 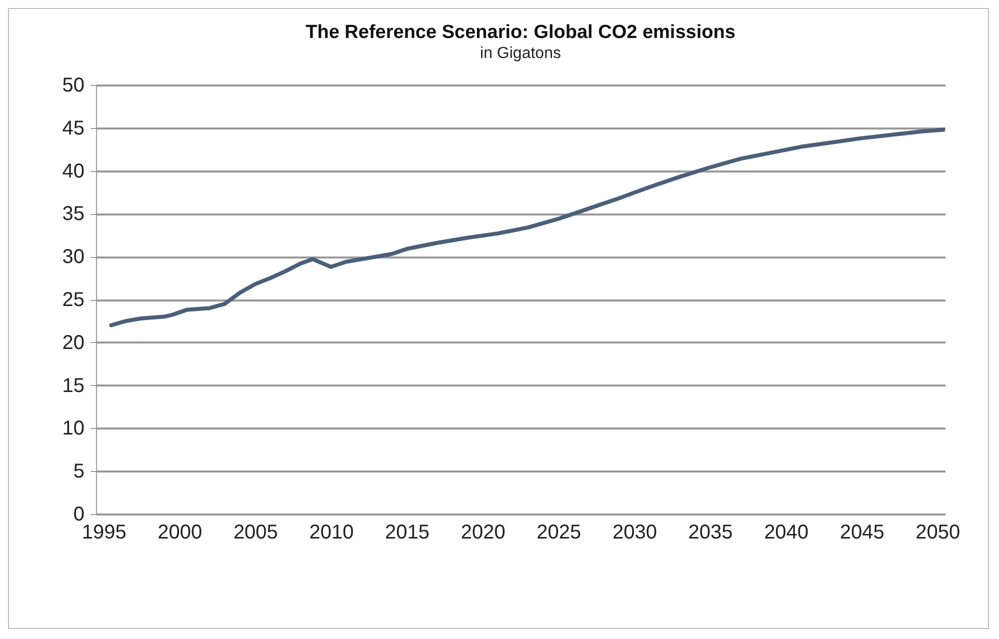 What do you see at coordinates (73, 214) in the screenshot?
I see `y-tick-label: 35` at bounding box center [73, 214].